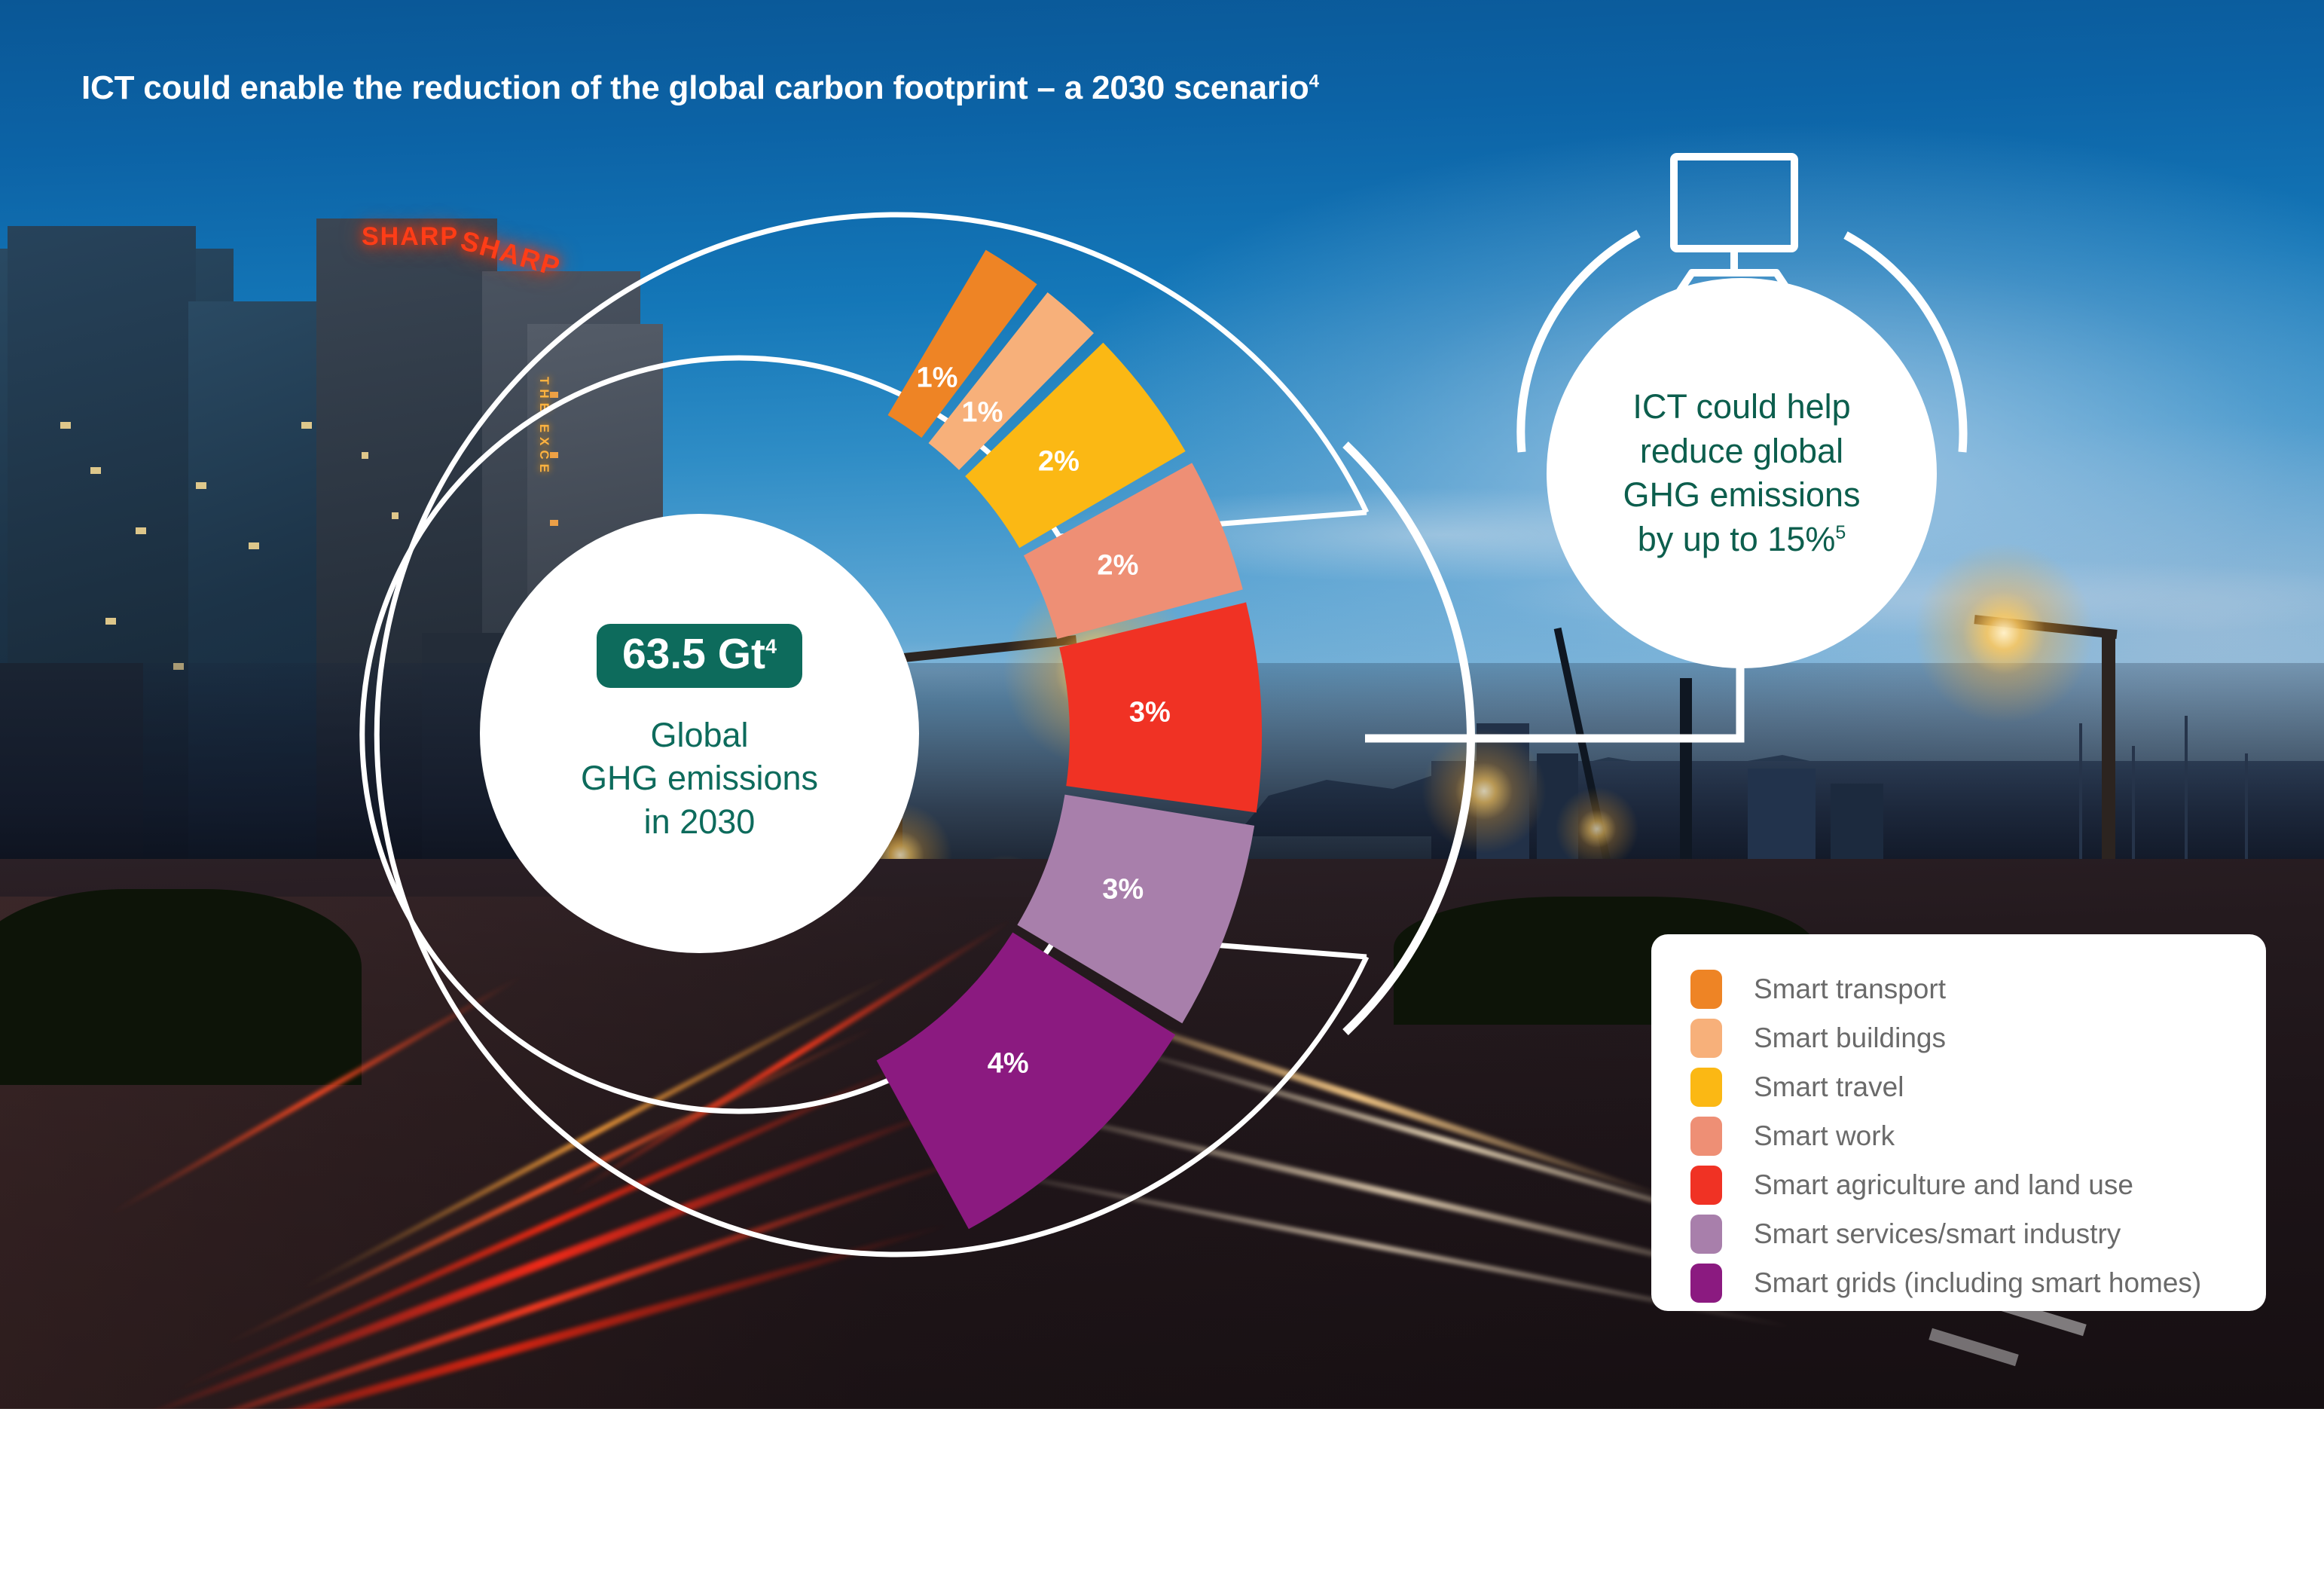 This screenshot has width=2324, height=1586. I want to click on legend-item-2: Smart travel, so click(1978, 1086).